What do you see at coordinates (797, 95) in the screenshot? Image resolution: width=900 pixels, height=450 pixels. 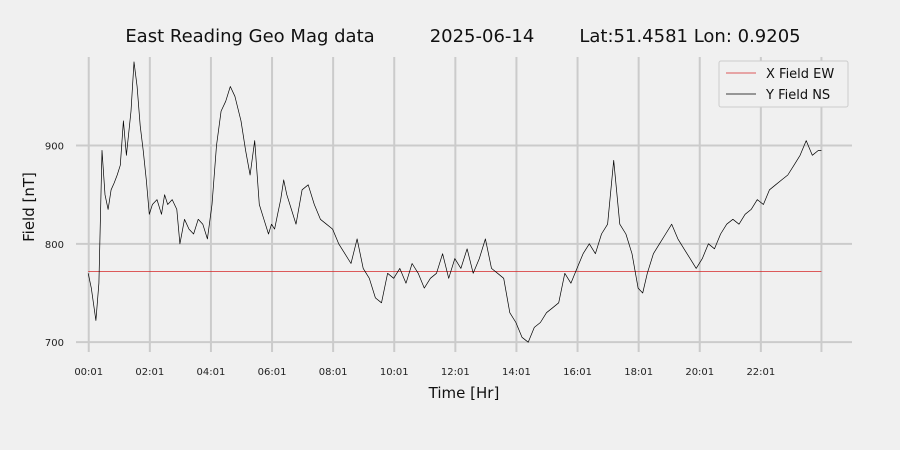 I see `legend-label-y-field: Y Field NS` at bounding box center [797, 95].